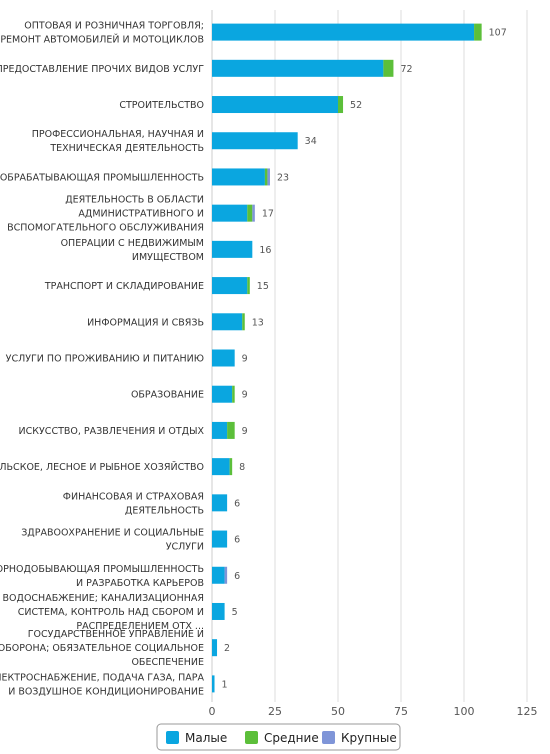 The image size is (550, 754). I want to click on x-tick-label: 75, so click(401, 711).